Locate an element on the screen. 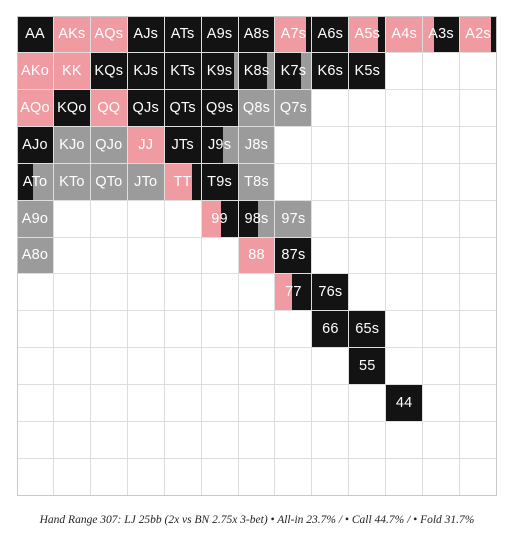 The height and width of the screenshot is (548, 514). hand-label: QTo is located at coordinates (109, 181).